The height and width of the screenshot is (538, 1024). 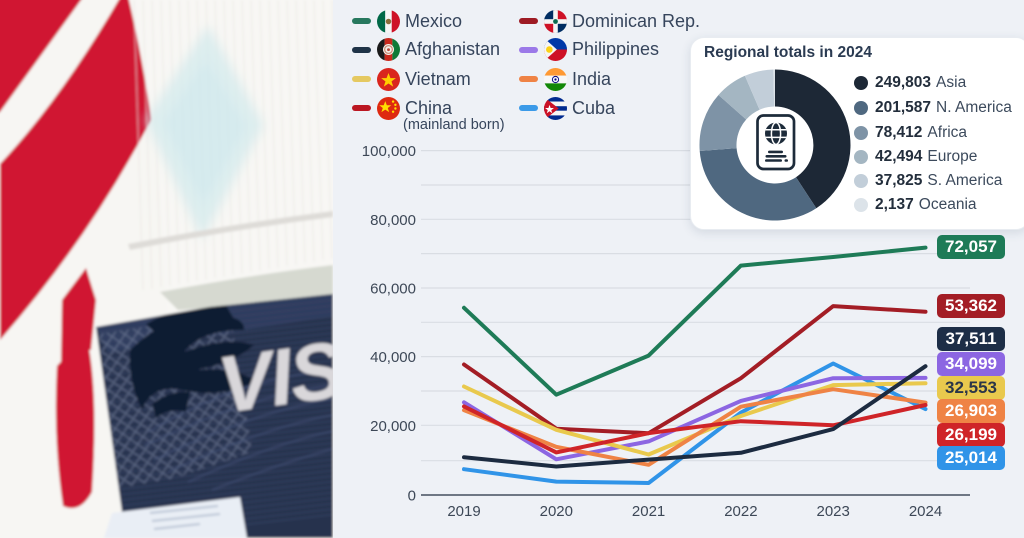 What do you see at coordinates (648, 511) in the screenshot?
I see `svg-text: 2021` at bounding box center [648, 511].